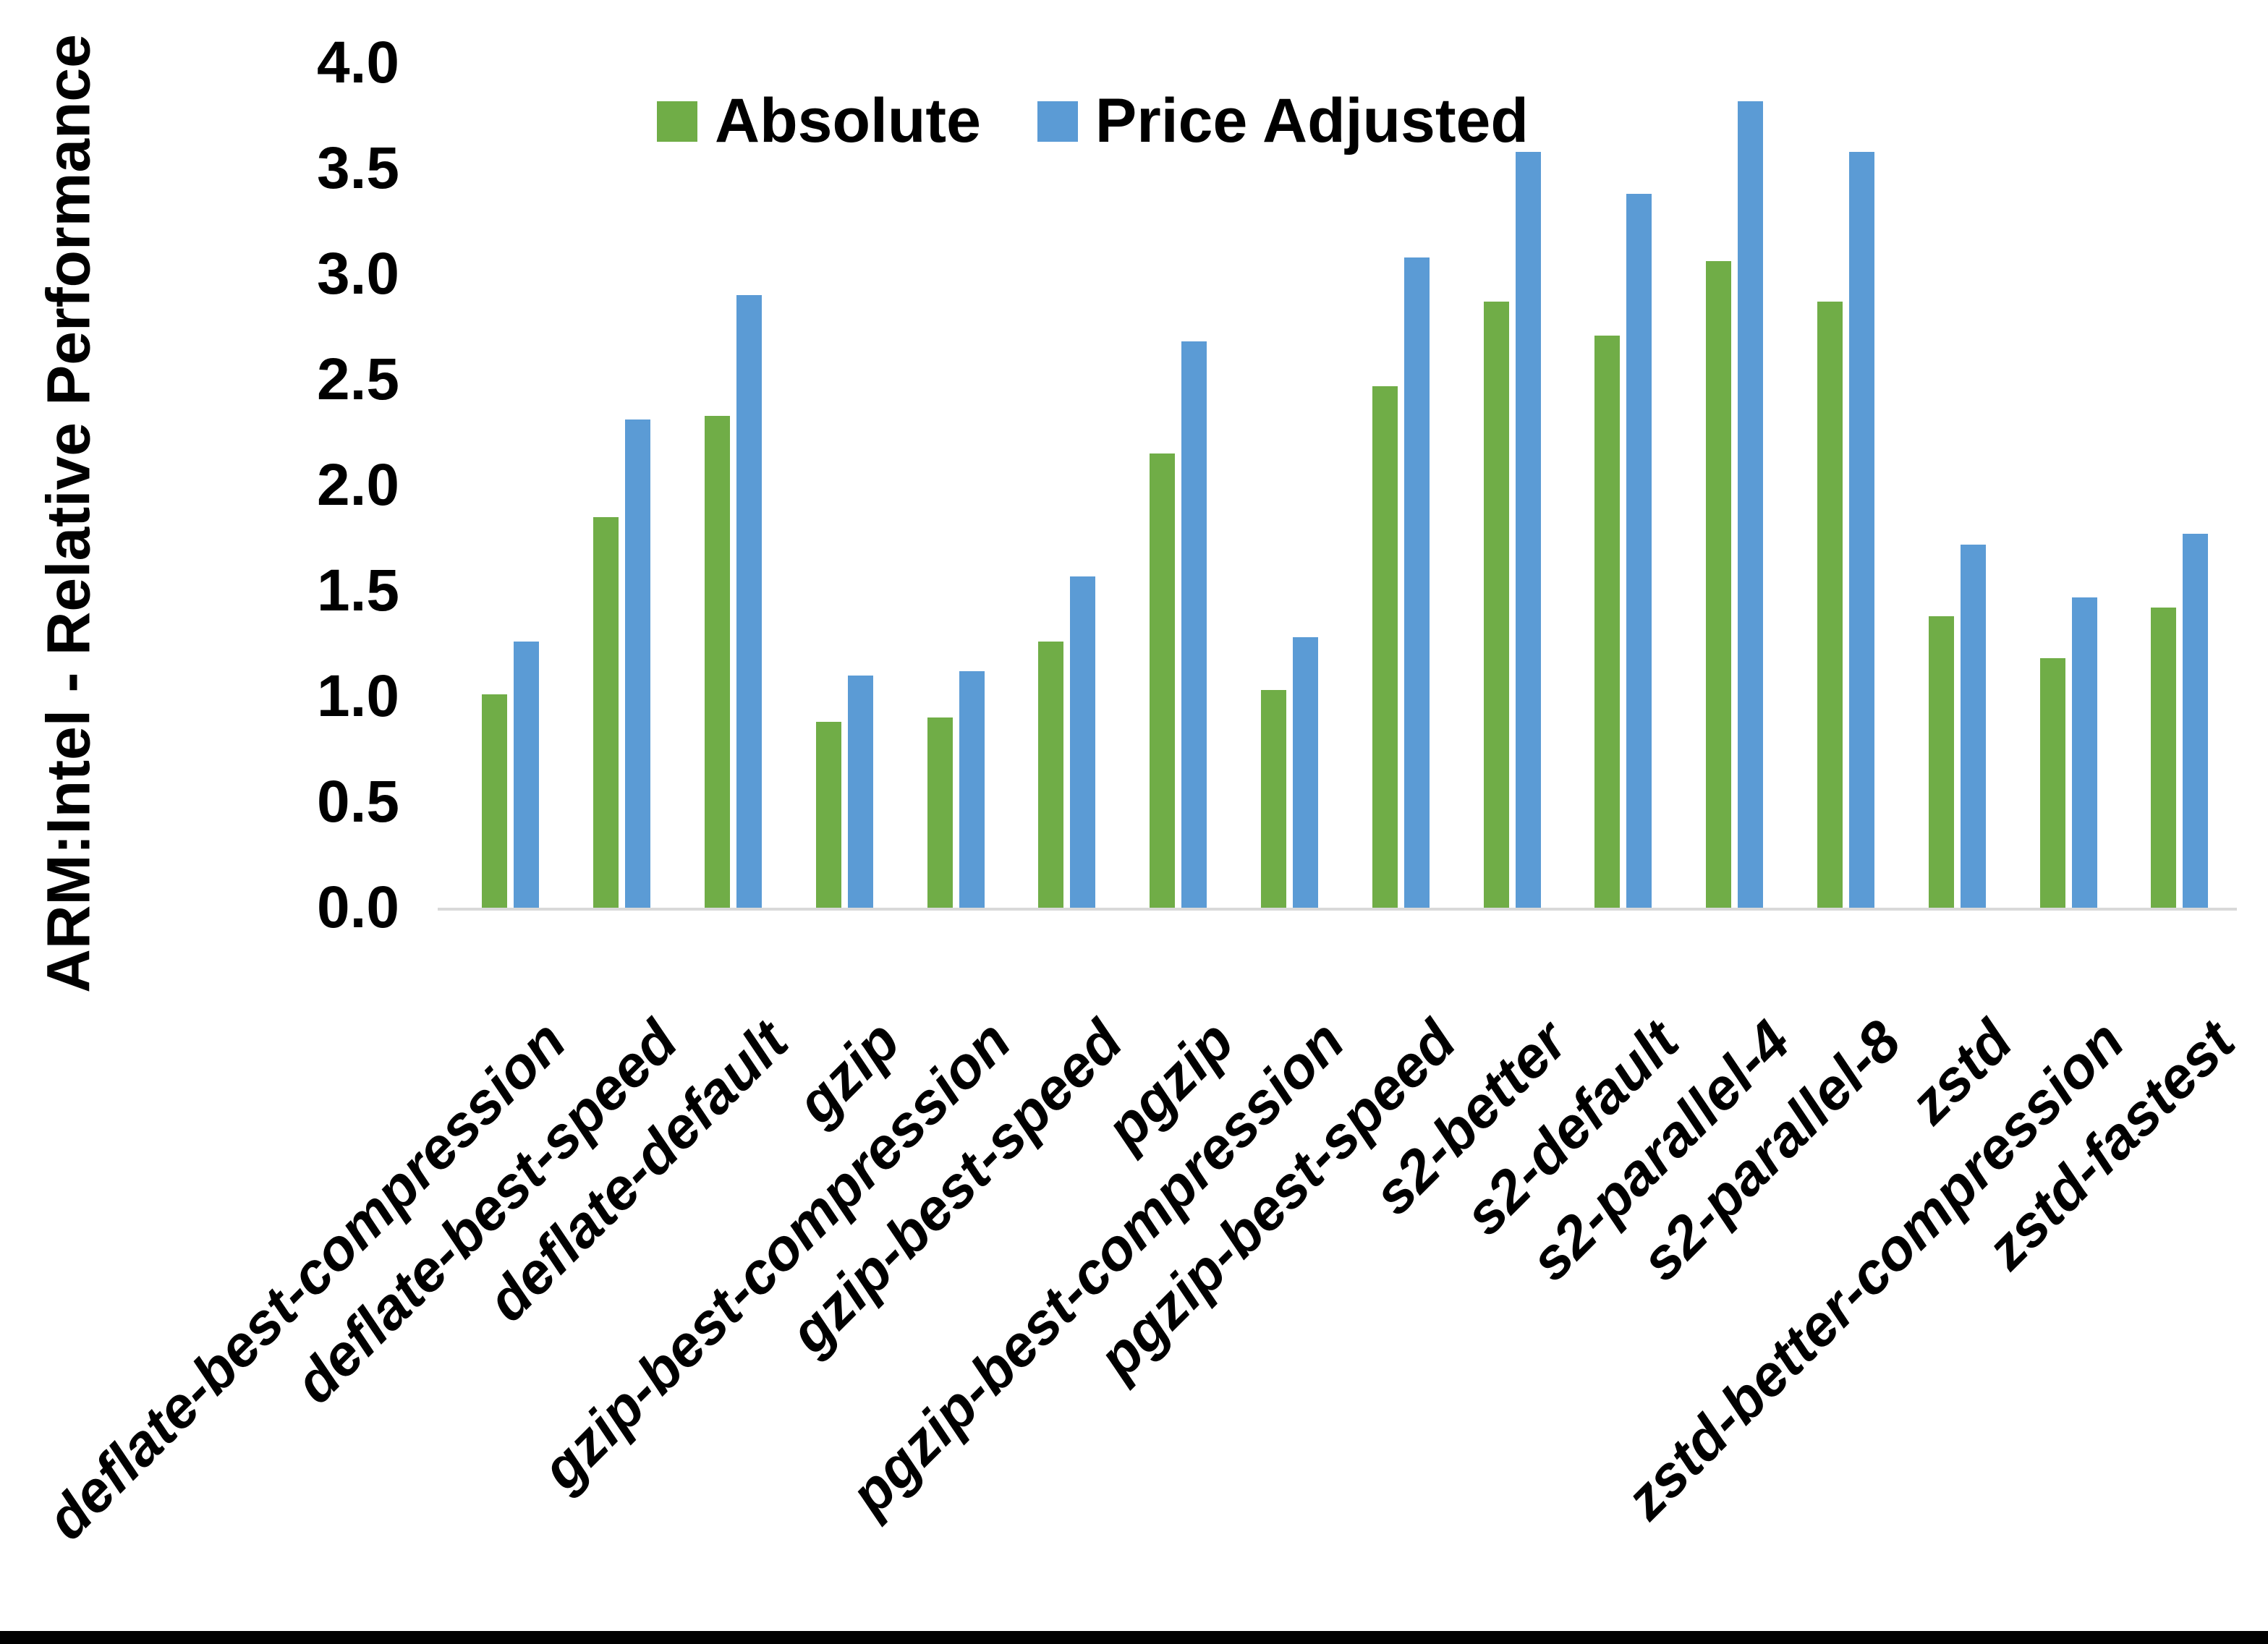 Image resolution: width=2268 pixels, height=1644 pixels. What do you see at coordinates (358, 696) in the screenshot?
I see `y-tick-label: 1.0` at bounding box center [358, 696].